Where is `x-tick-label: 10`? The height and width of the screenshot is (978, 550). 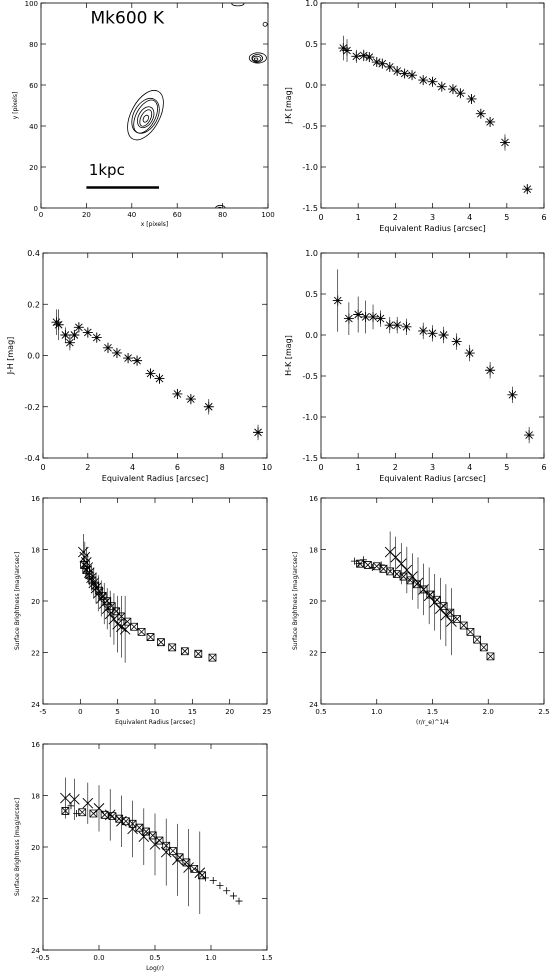
x-tick-label: 10 is located at coordinates (155, 712).